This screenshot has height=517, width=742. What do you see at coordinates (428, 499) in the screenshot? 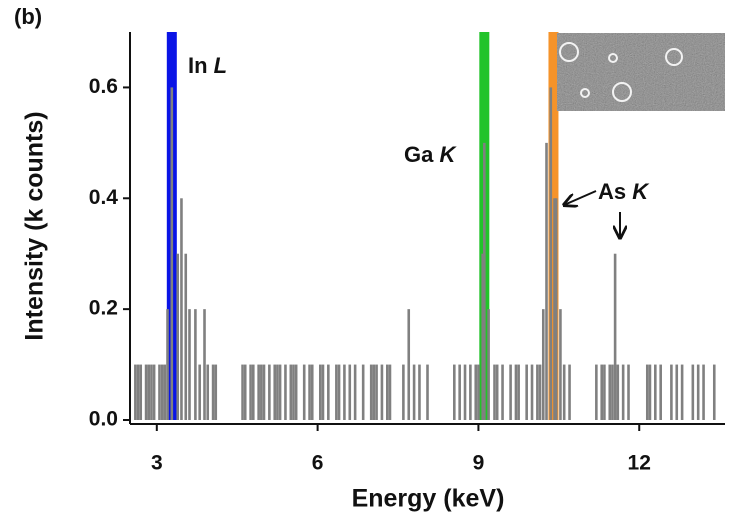
I see `x-axis-title: Energy (keV)` at bounding box center [428, 499].